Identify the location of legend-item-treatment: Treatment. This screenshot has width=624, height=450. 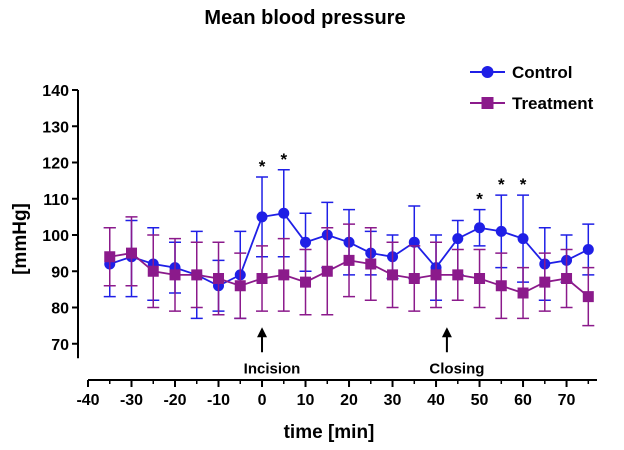
(532, 103).